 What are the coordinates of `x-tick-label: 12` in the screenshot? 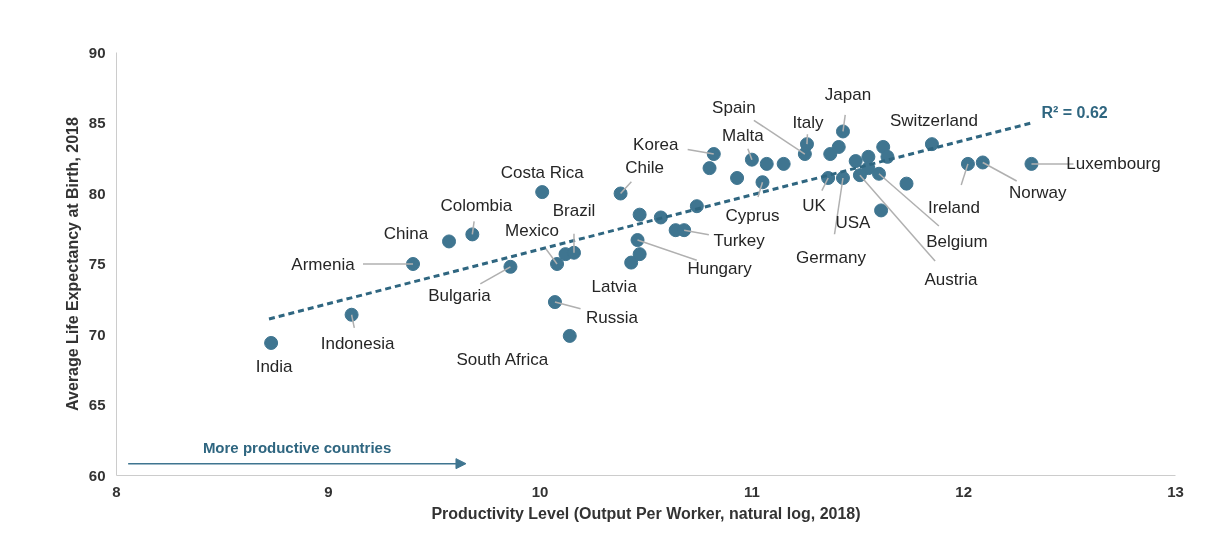 It's located at (964, 491).